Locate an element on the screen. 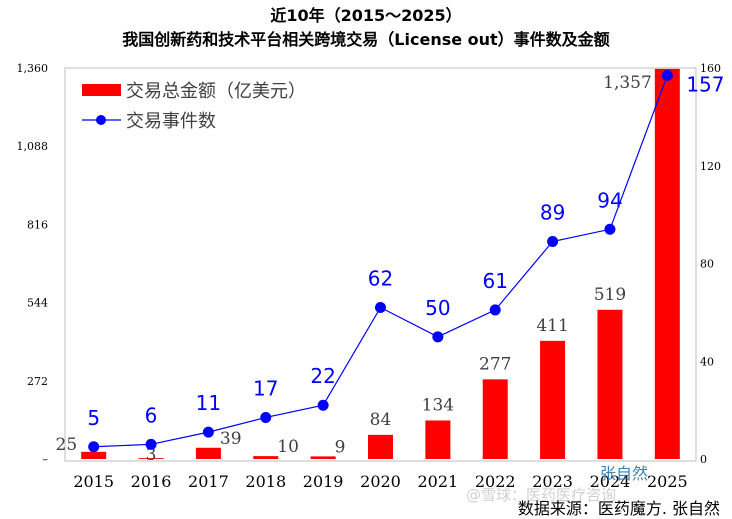 This screenshot has width=732, height=519. right-tick-label: 40 is located at coordinates (707, 361).